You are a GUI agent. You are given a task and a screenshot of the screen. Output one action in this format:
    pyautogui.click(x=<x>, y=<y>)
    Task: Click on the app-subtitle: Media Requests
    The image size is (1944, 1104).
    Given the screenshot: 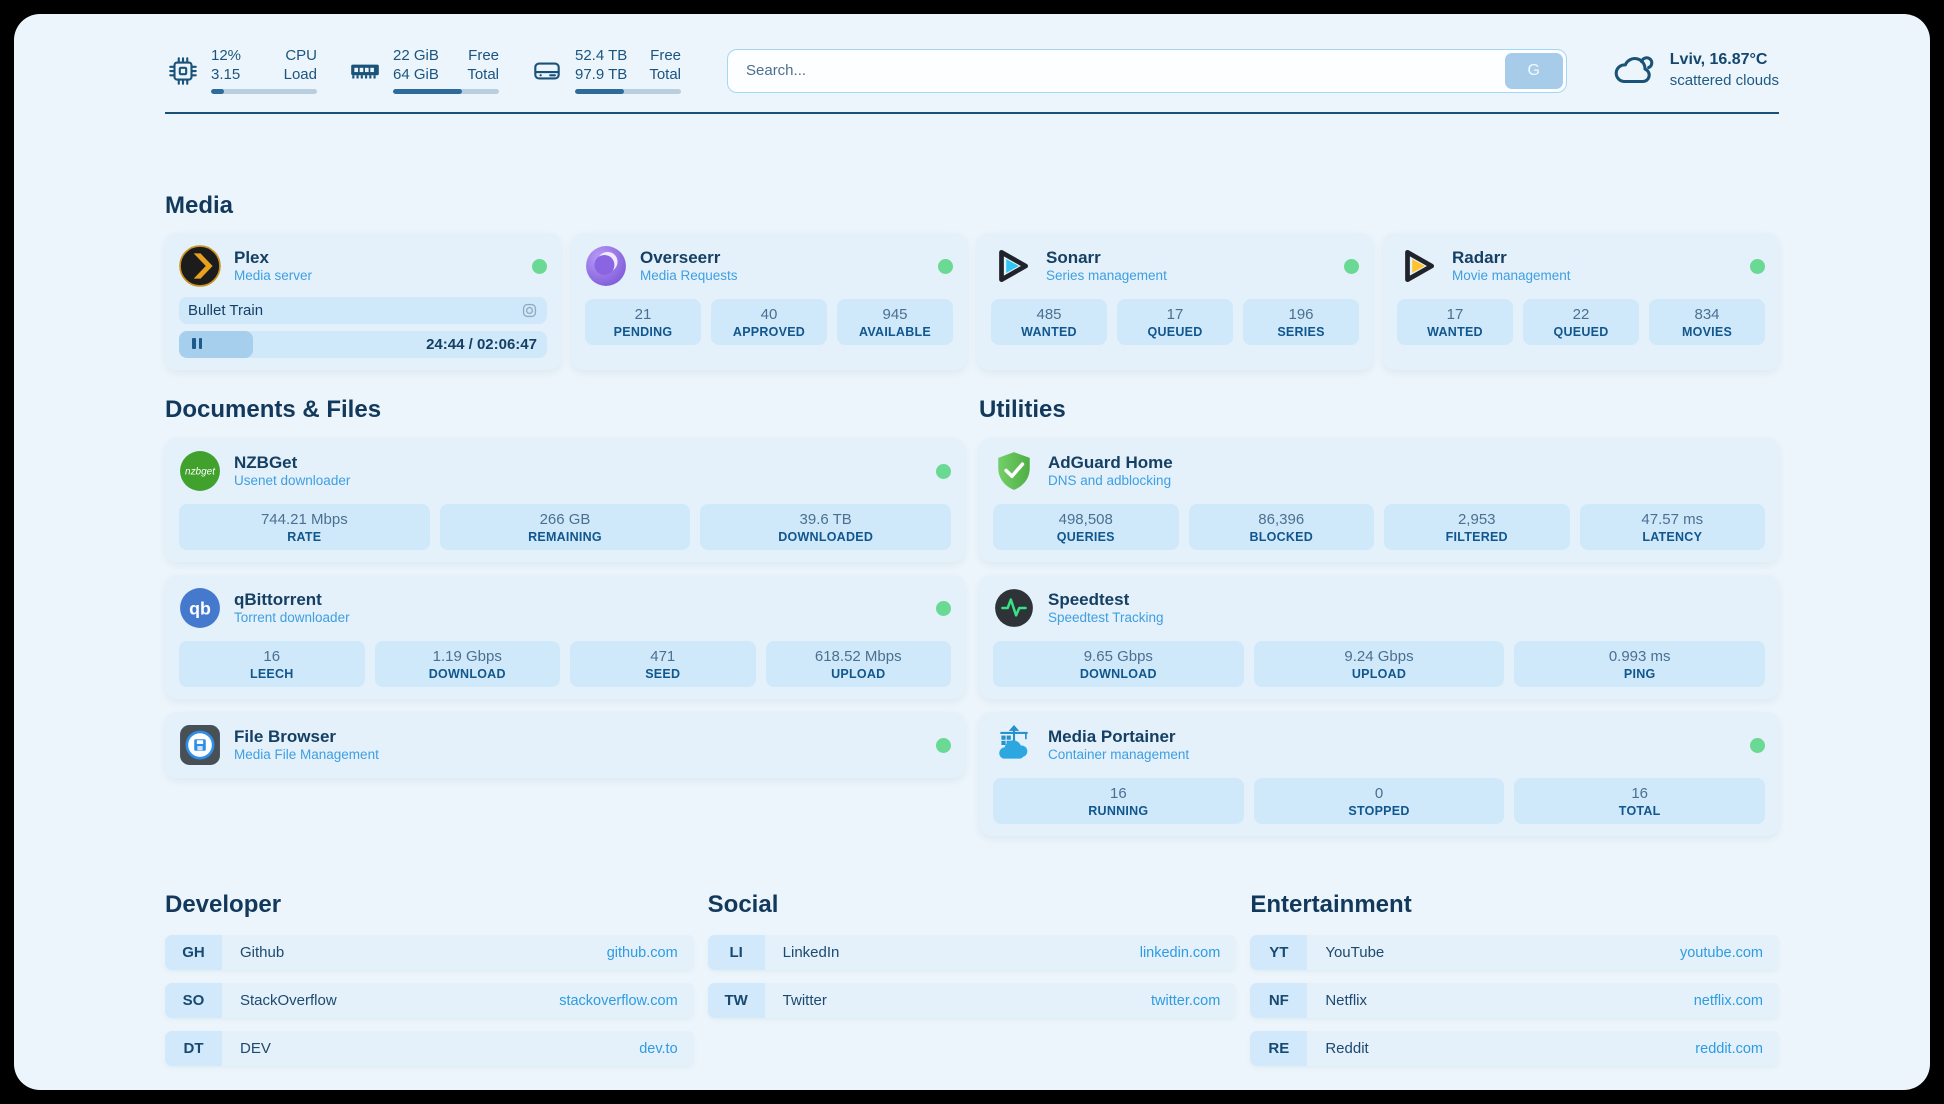 What is the action you would take?
    pyautogui.click(x=689, y=276)
    